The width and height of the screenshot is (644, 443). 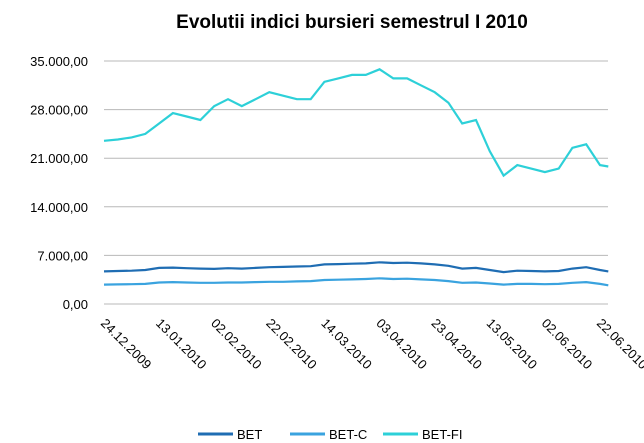 I want to click on y-tick-label: 0,00, so click(x=75, y=304).